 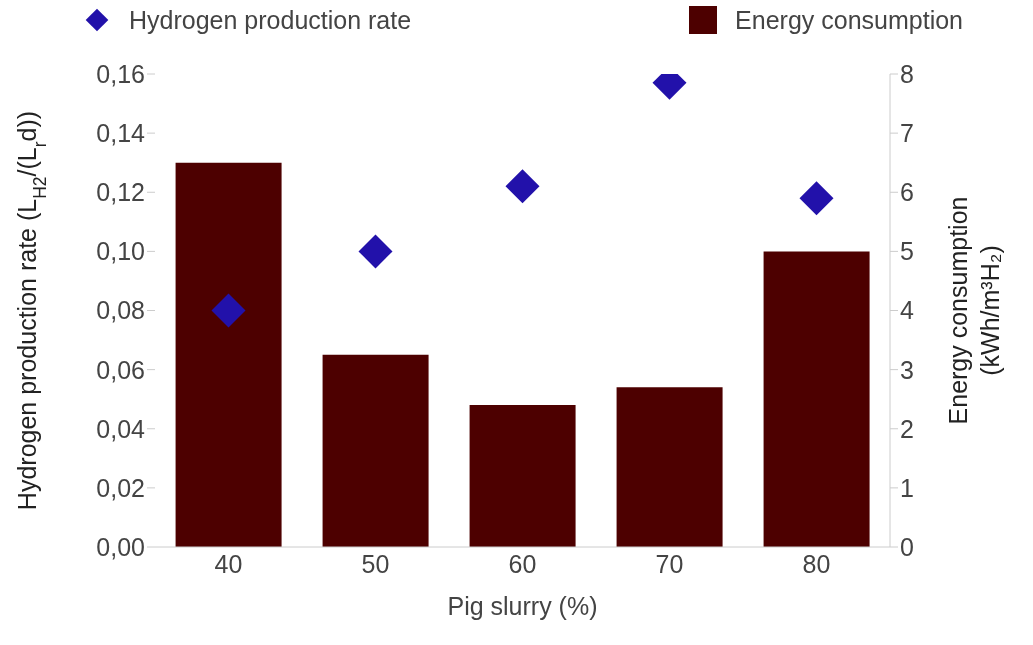 I want to click on legend-label: Hydrogen production rate, so click(x=270, y=20).